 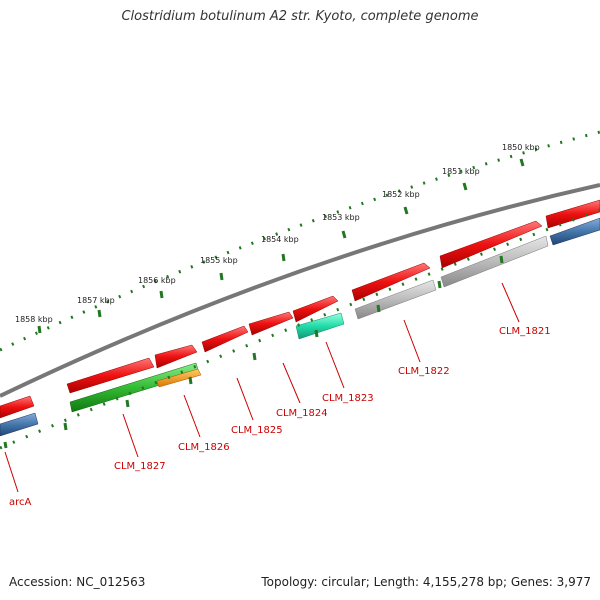 I want to click on scale-label: 1853 kbp, so click(x=341, y=217).